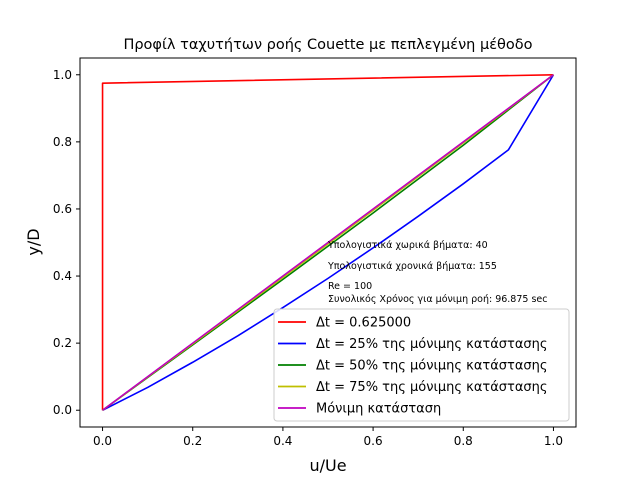 The width and height of the screenshot is (640, 480). I want to click on y-tick-label-2: 0.4, so click(62, 276).